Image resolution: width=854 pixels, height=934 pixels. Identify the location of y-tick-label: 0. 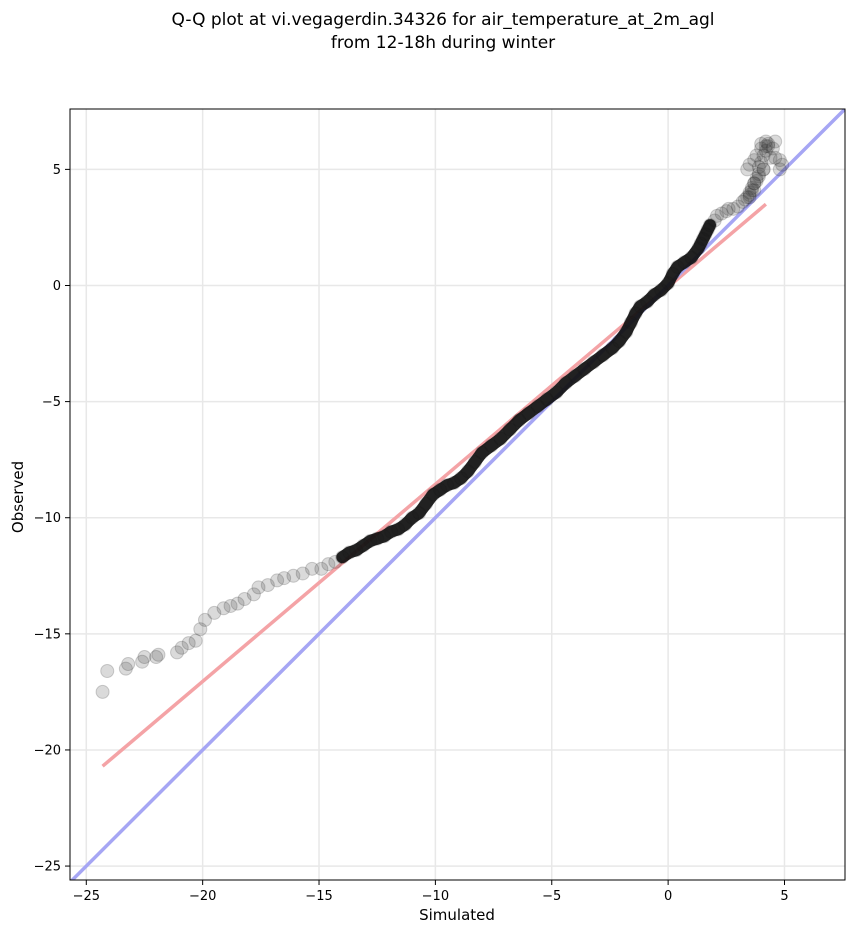
(57, 286).